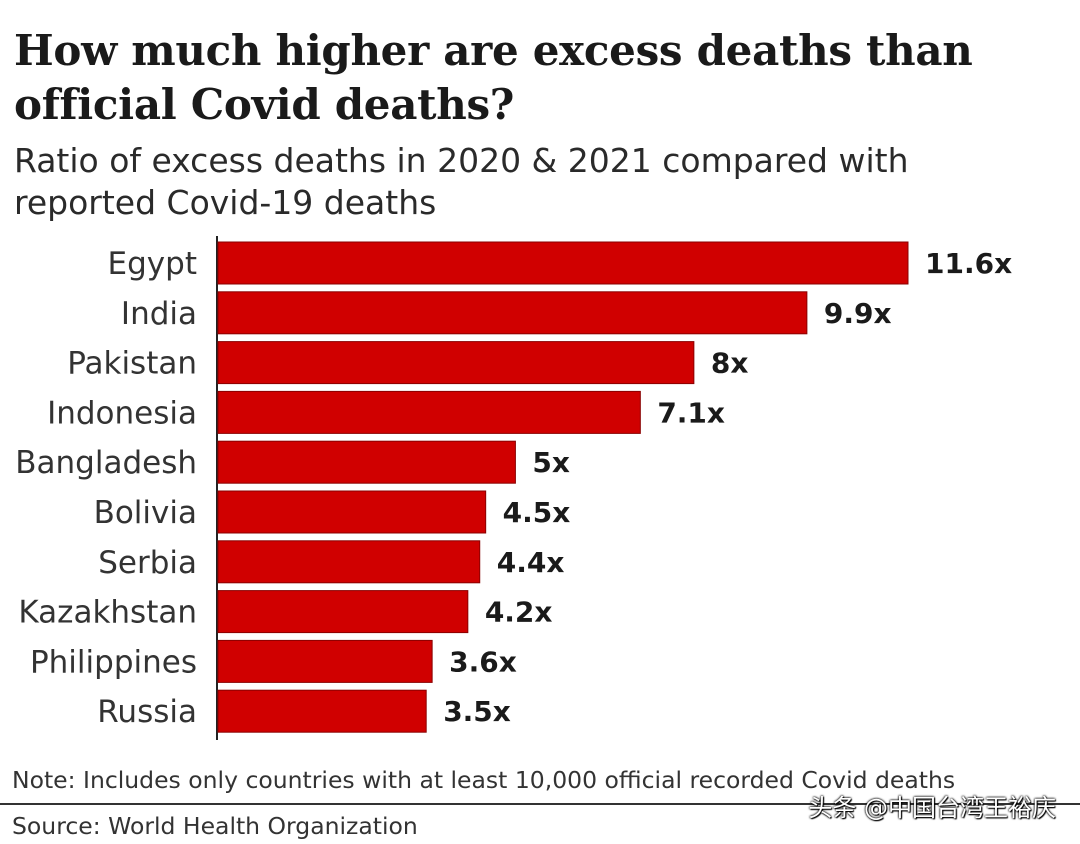 This screenshot has width=1080, height=844. I want to click on bar-bangladesh, so click(366, 462).